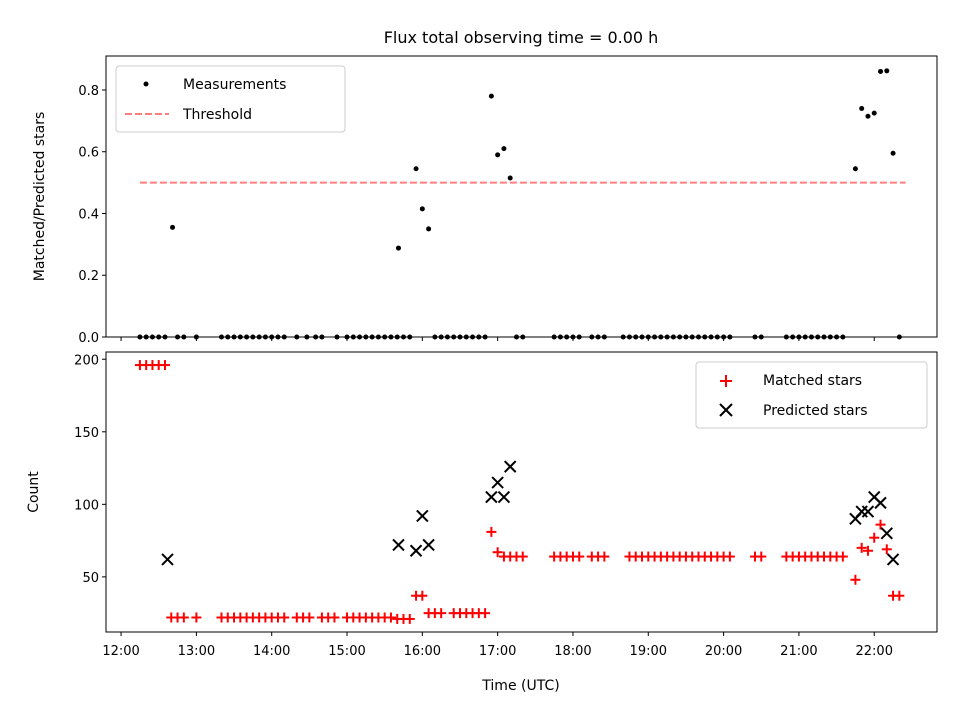 This screenshot has height=720, width=960. Describe the element at coordinates (497, 339) in the screenshot. I see `top-x-axis-ticks` at that location.